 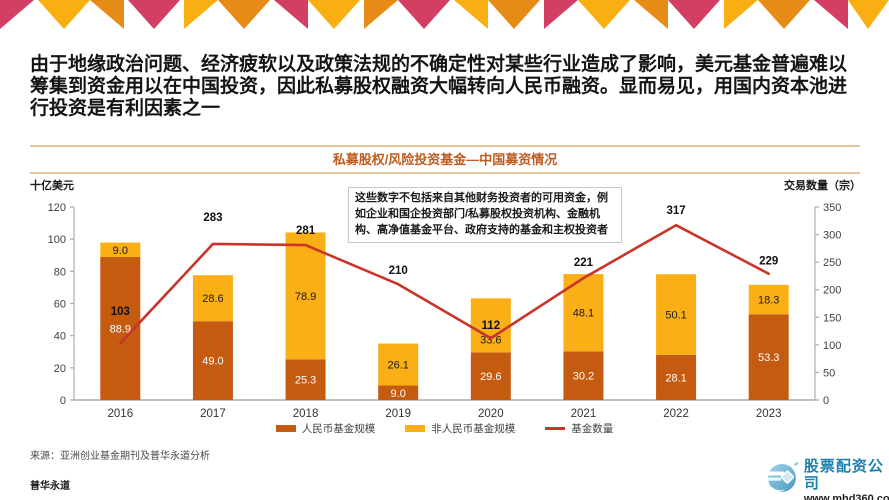 What do you see at coordinates (305, 316) in the screenshot?
I see `bar-group-2018: 25.3 78.9` at bounding box center [305, 316].